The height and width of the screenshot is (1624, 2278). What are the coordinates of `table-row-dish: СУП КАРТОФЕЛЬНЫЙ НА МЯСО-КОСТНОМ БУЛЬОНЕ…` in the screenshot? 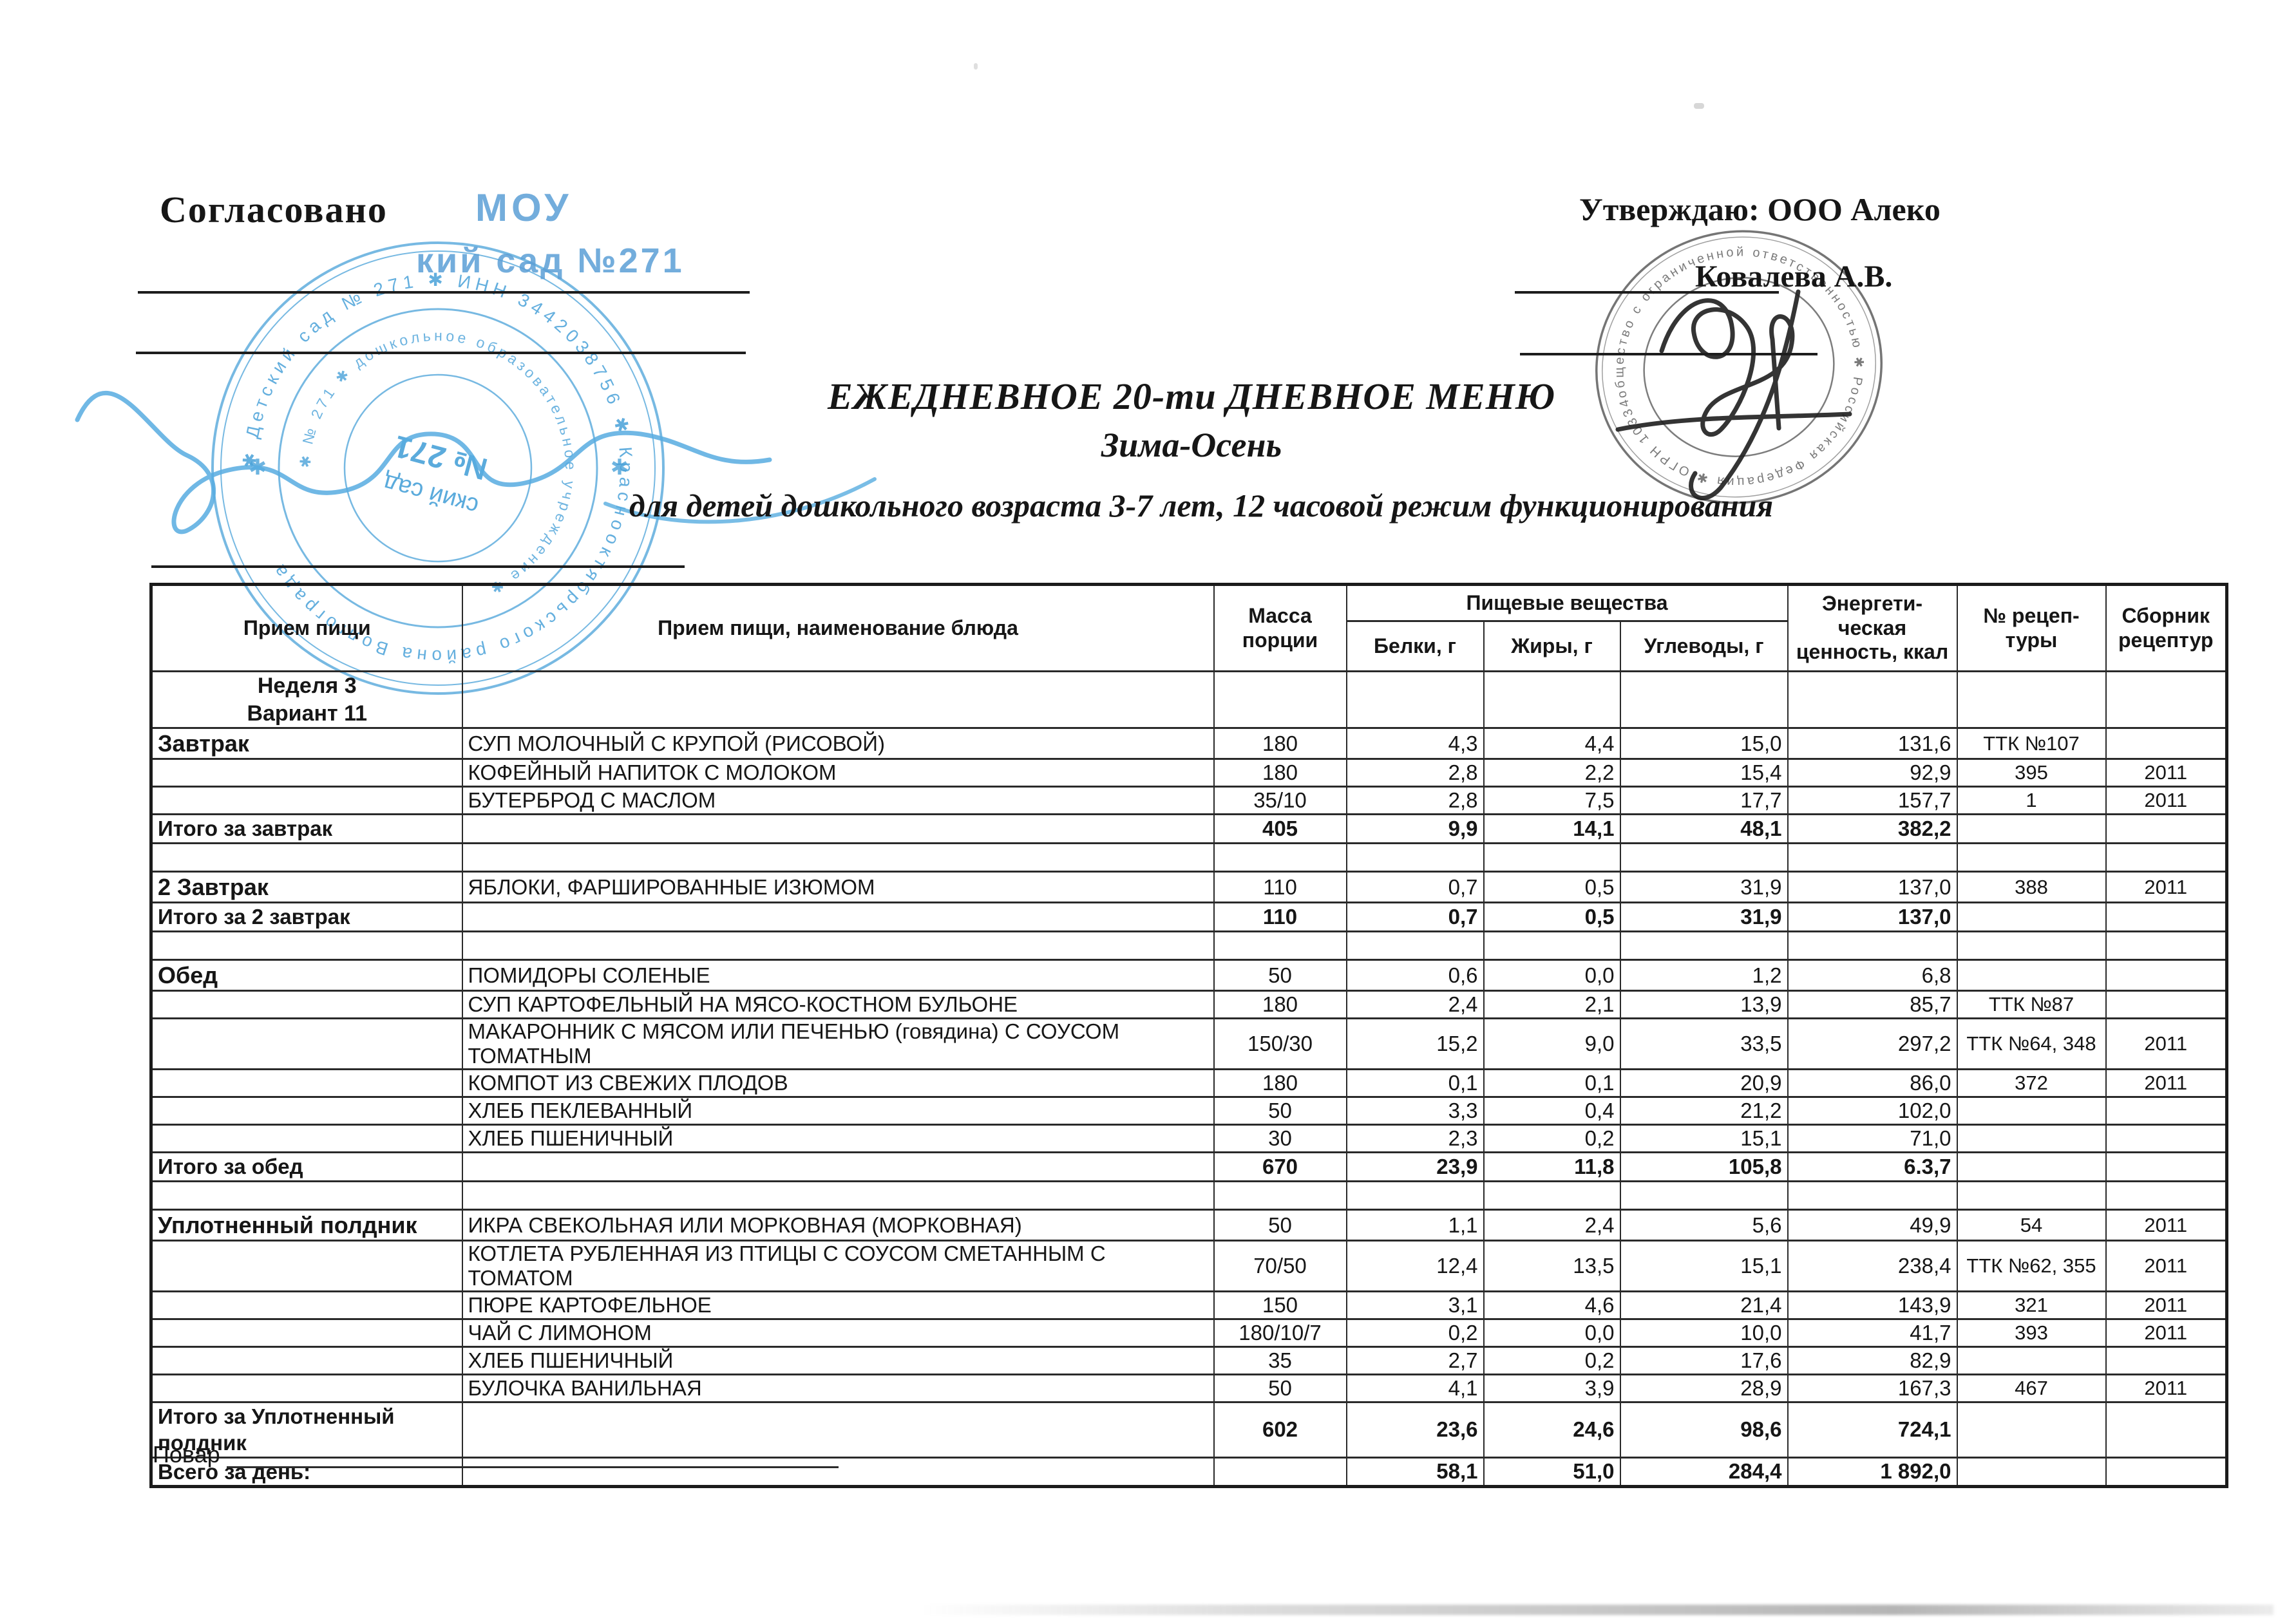 It's located at (1189, 1005).